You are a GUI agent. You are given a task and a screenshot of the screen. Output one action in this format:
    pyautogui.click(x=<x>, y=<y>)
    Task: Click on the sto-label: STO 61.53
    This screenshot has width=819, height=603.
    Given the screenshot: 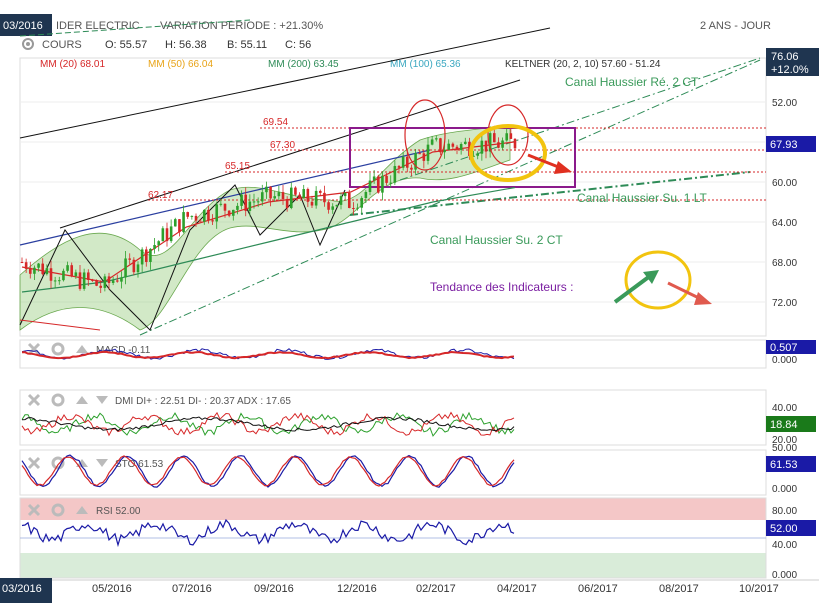 What is the action you would take?
    pyautogui.click(x=139, y=464)
    